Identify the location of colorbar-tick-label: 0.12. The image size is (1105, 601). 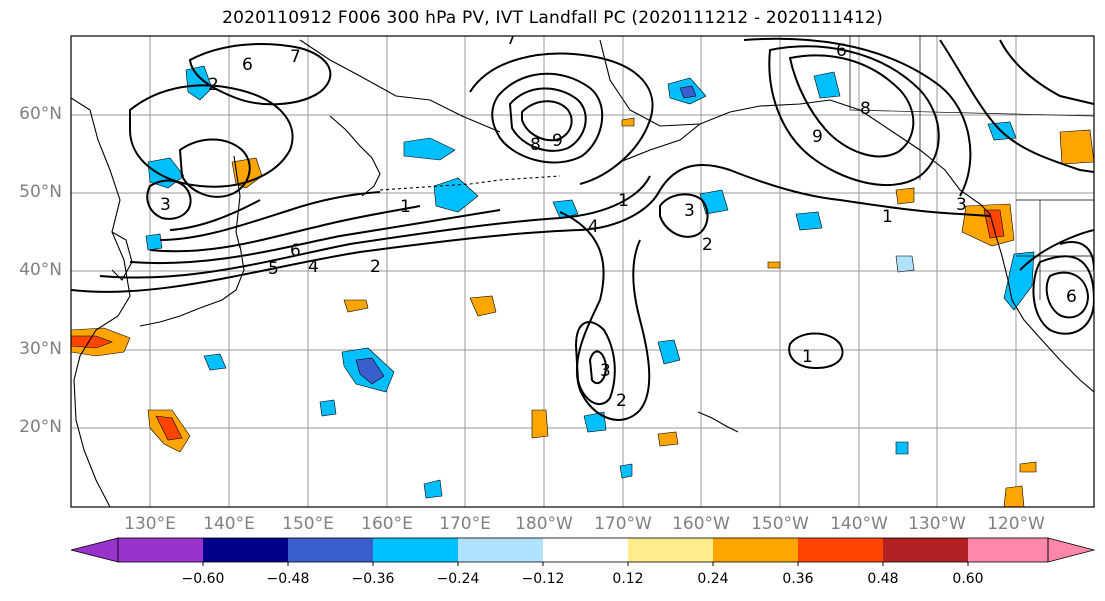
(628, 579).